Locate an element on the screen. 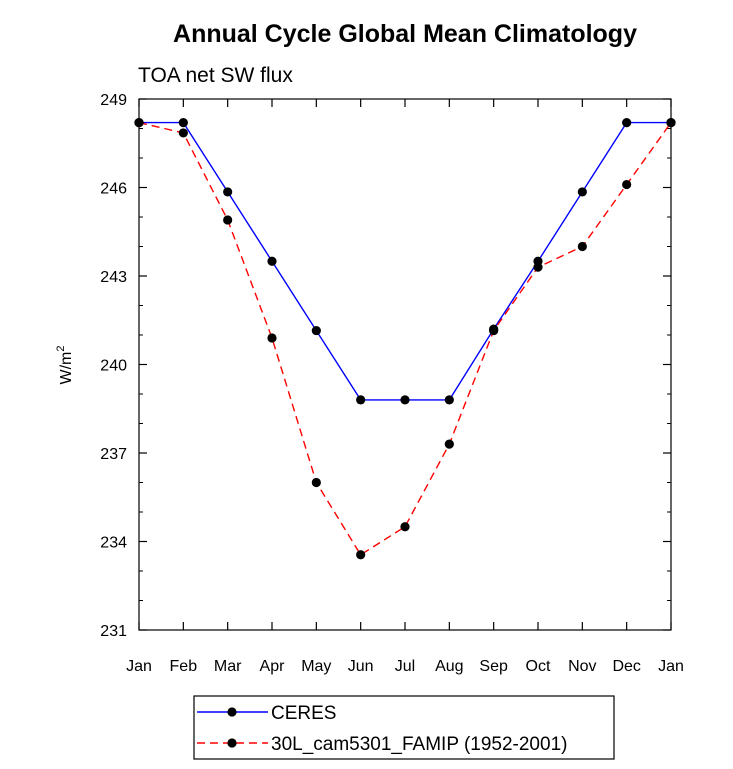  y-axis-label-text: W/m is located at coordinates (66, 368).